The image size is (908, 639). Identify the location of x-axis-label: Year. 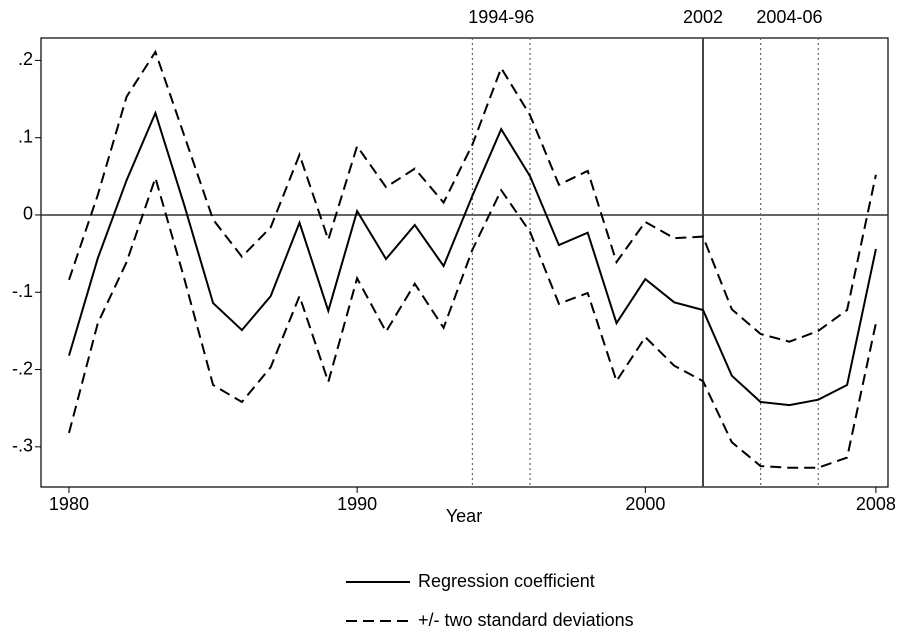
(464, 516).